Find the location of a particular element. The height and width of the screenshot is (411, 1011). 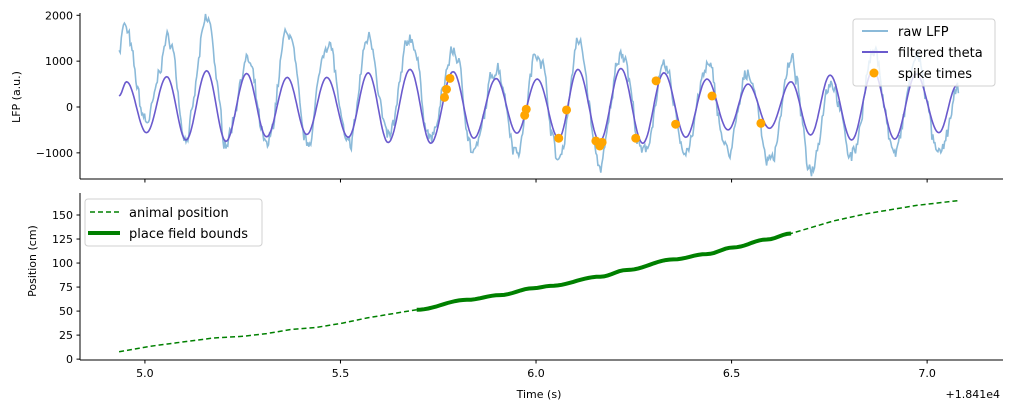

x-axis-offset-label: +1.841e4 is located at coordinates (973, 394).